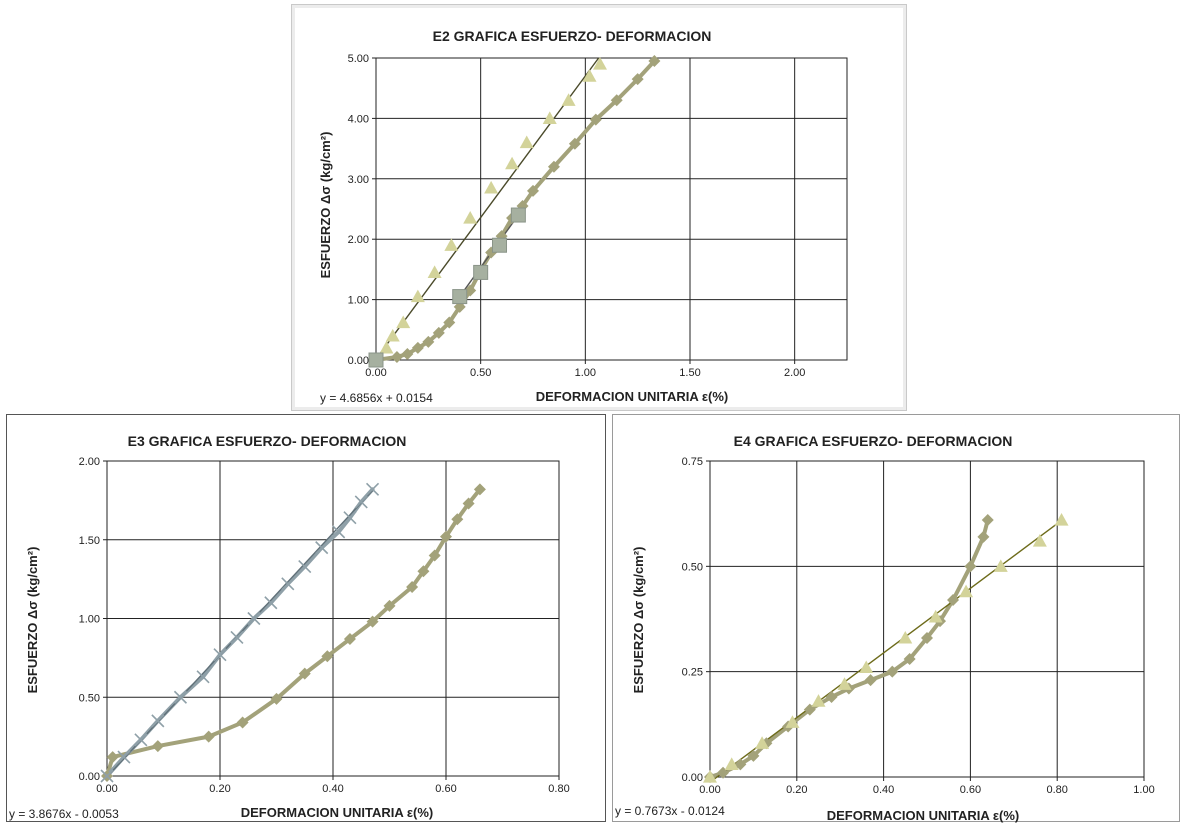 This screenshot has height=826, width=1183. I want to click on chart-title: E3 GRAFICA ESFUERZO- DEFORMACION, so click(267, 441).